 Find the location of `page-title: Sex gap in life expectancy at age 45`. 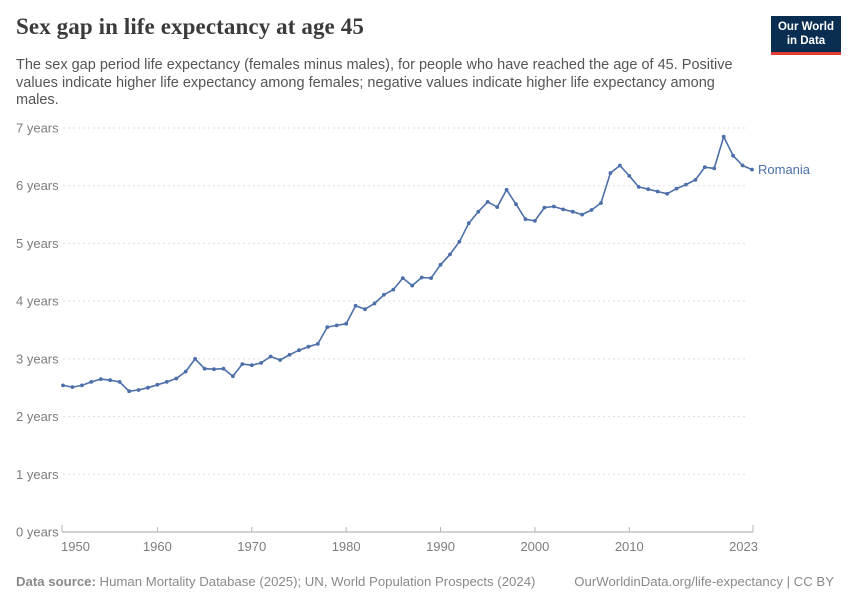

page-title: Sex gap in life expectancy at age 45 is located at coordinates (190, 26).